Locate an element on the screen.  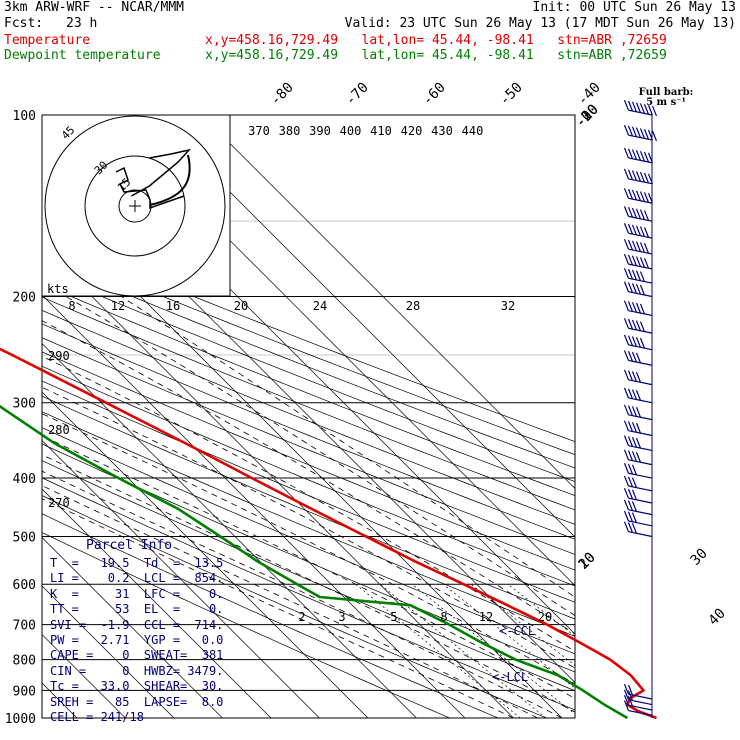
hodograph-speed-label: 8 is located at coordinates (71, 306).